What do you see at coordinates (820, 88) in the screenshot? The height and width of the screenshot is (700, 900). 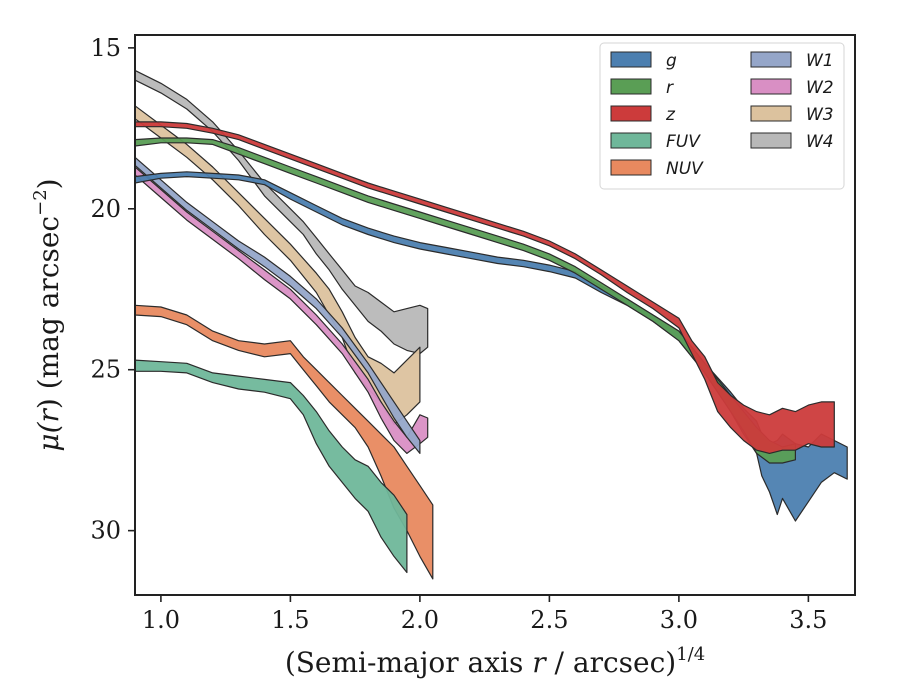 I see `legend-label-w2: W2` at bounding box center [820, 88].